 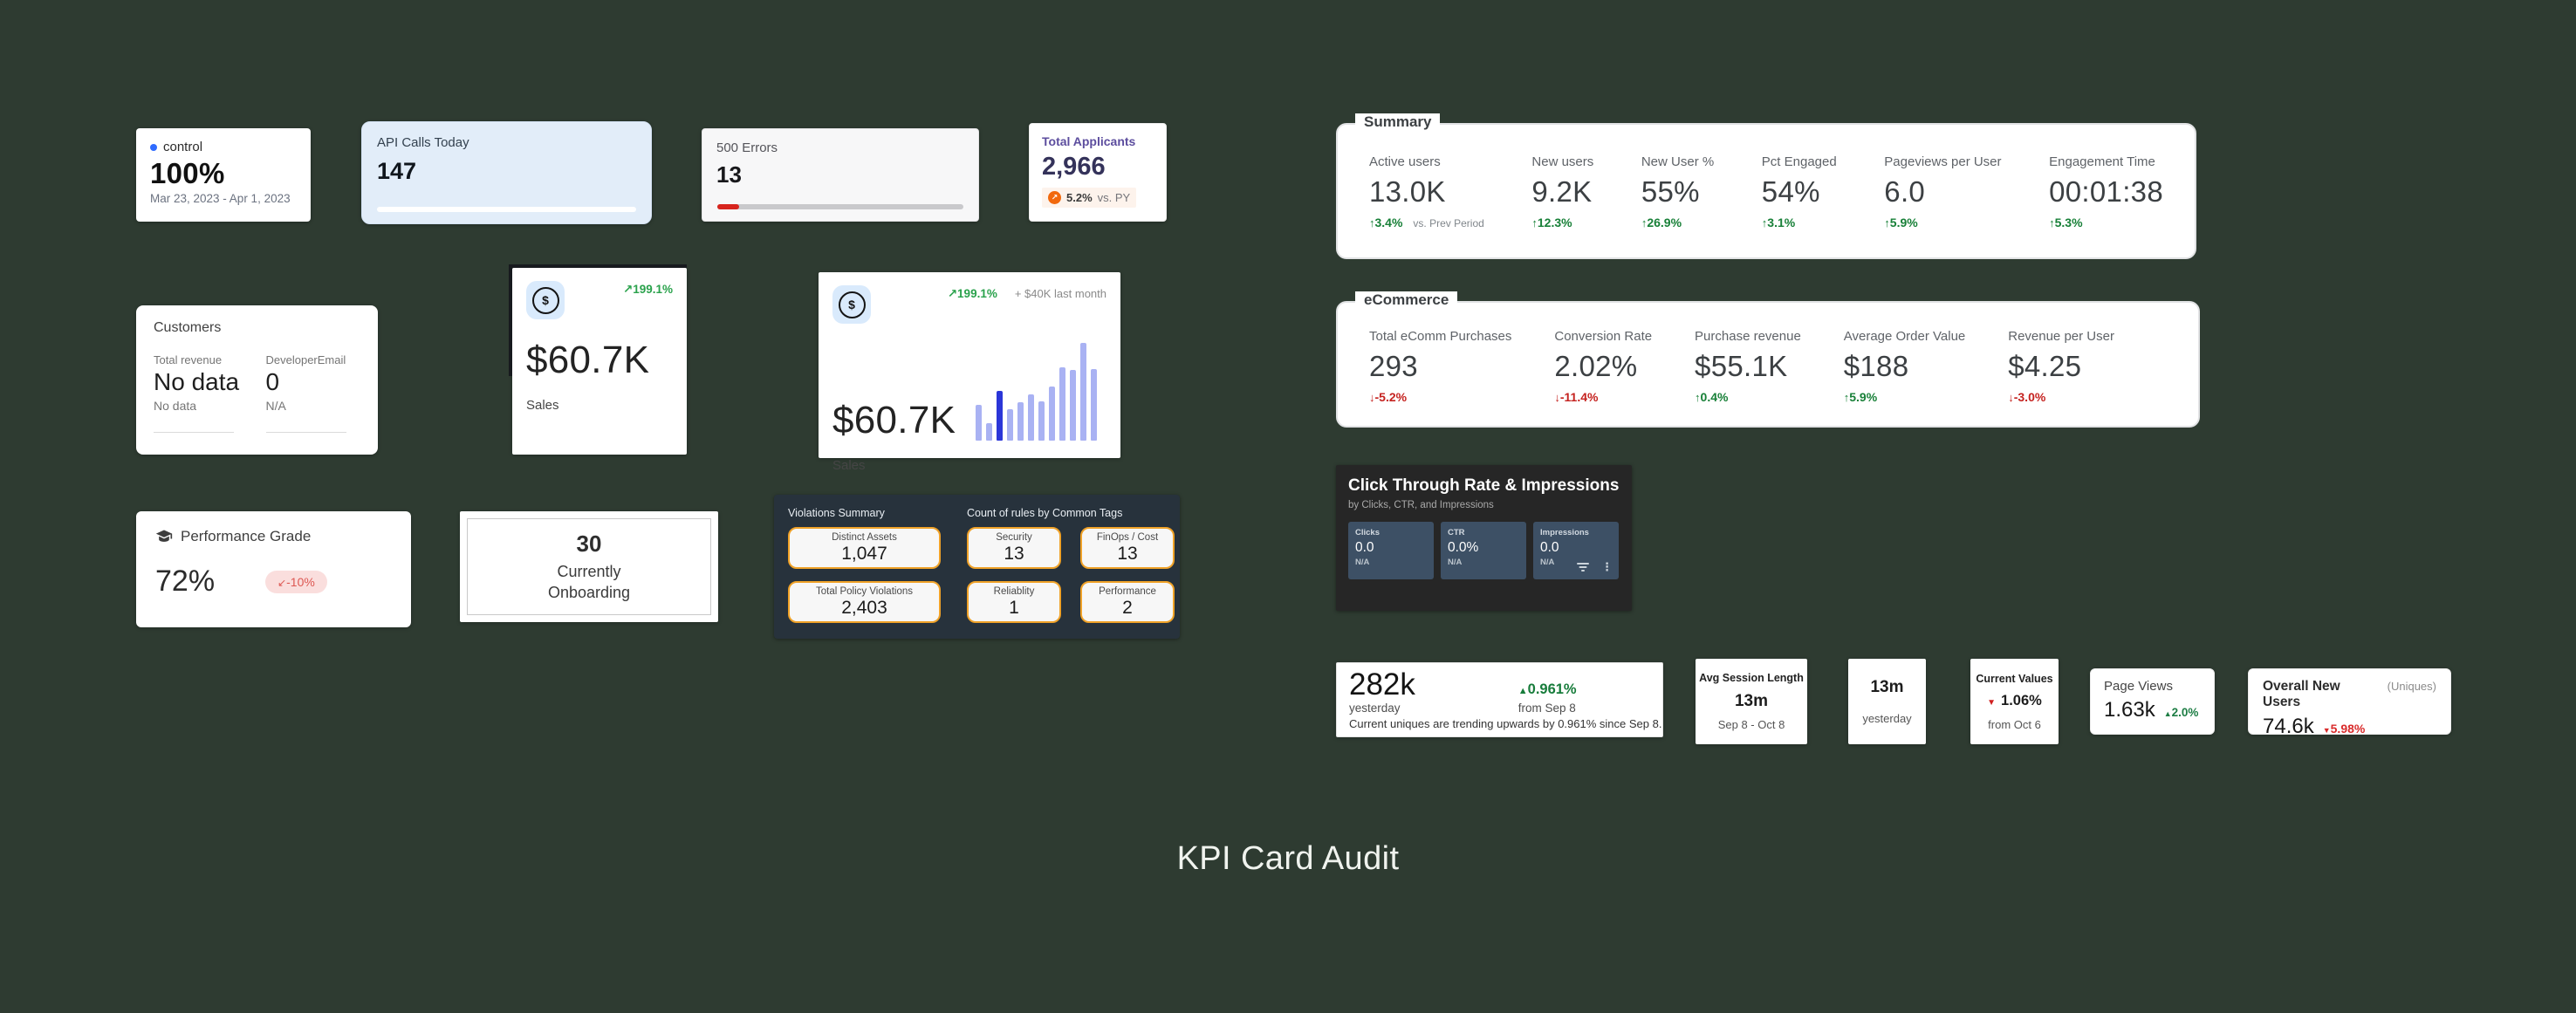 I want to click on current-values-card: Current Values 1.06% from Oct 6, so click(x=2014, y=701).